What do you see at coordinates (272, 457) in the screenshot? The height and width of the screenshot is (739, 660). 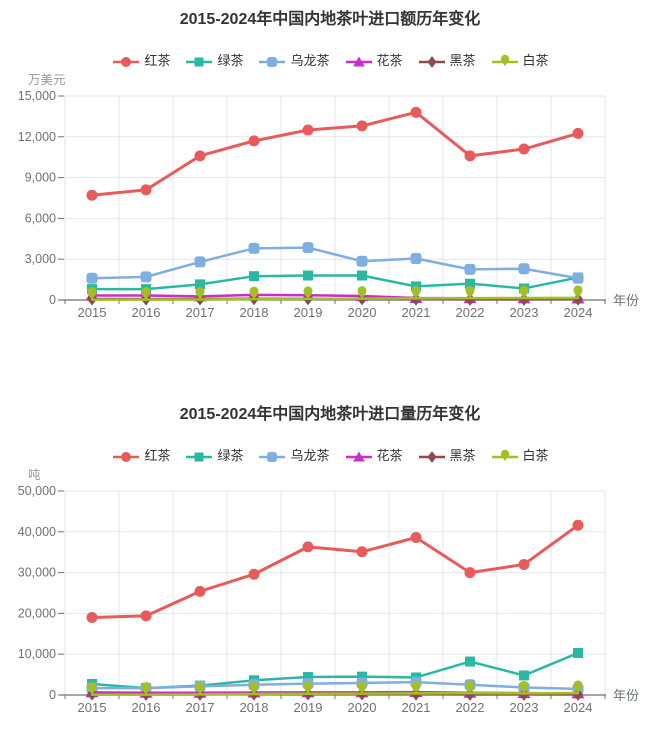 I see `roundRect-marker-icon` at bounding box center [272, 457].